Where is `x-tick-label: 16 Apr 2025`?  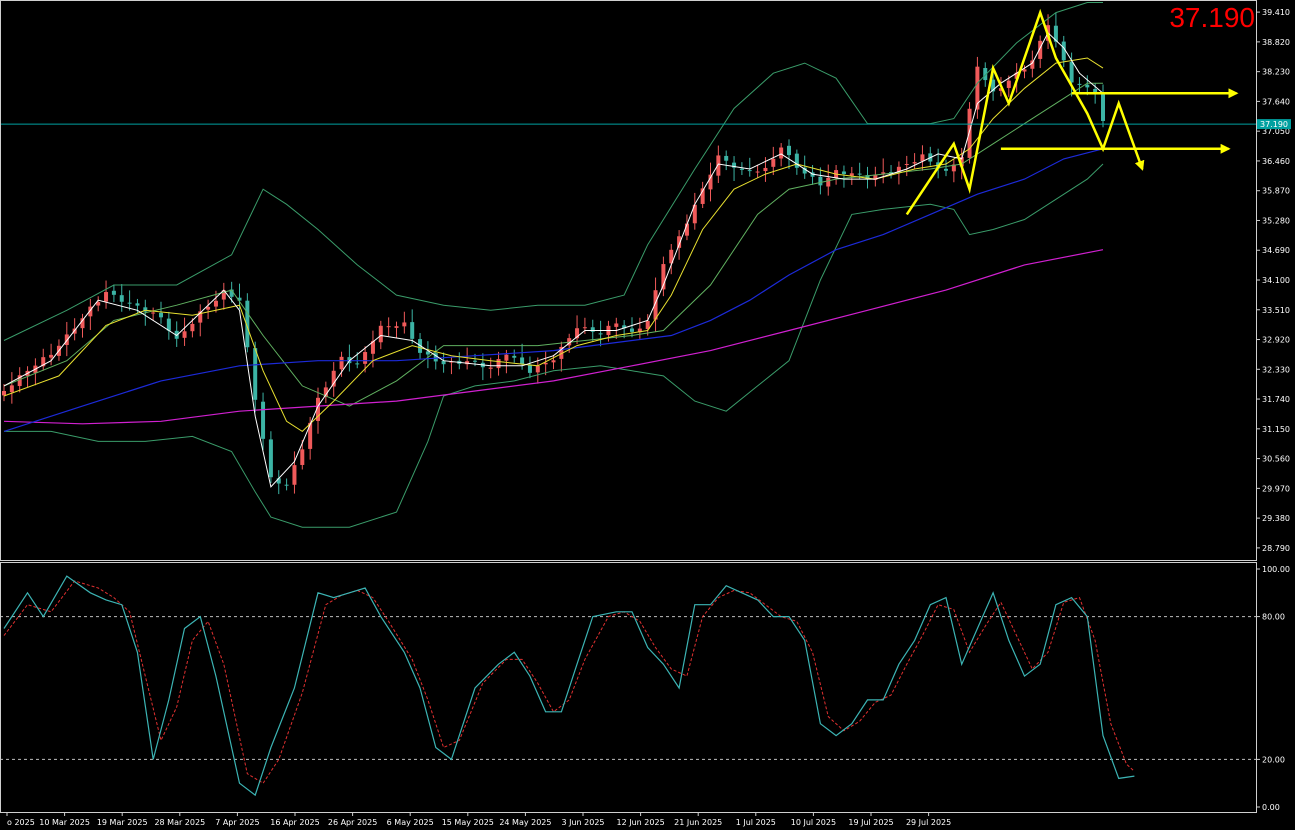
x-tick-label: 16 Apr 2025 is located at coordinates (294, 822).